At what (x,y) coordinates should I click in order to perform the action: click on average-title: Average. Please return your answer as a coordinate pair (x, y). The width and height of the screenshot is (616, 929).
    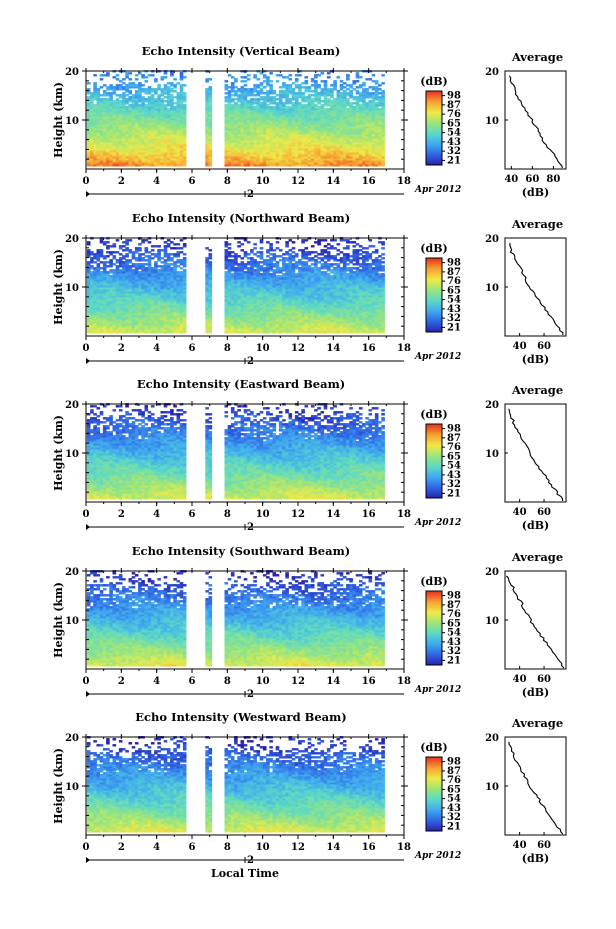
    Looking at the image, I should click on (537, 57).